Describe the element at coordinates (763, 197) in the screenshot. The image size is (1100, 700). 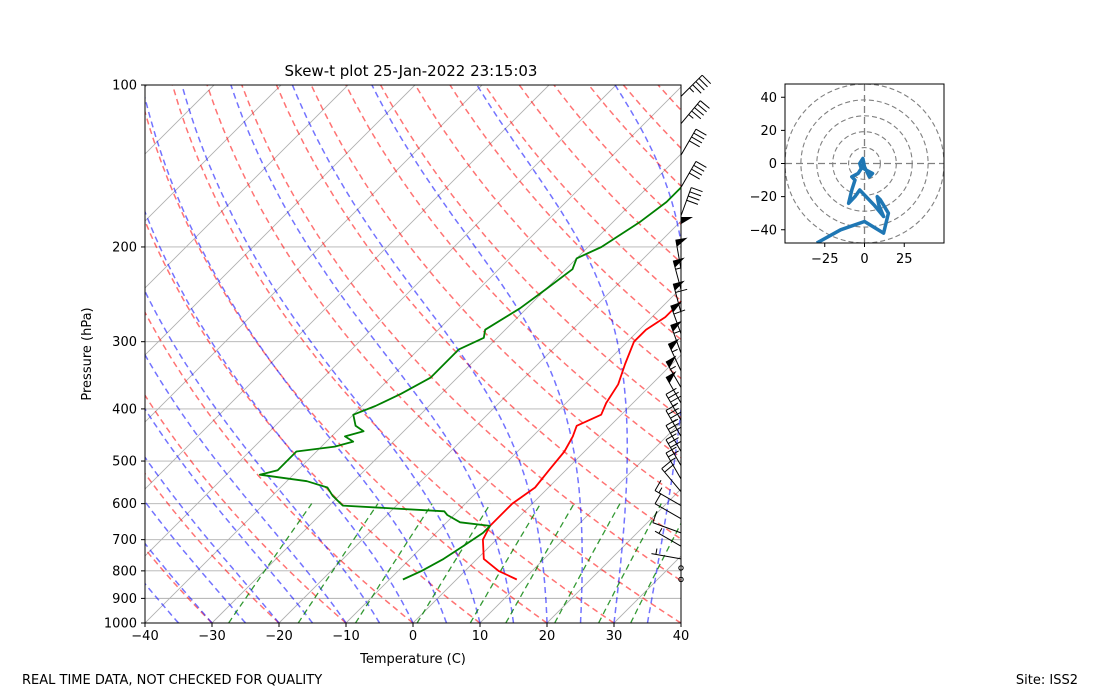
I see `hodograph-y-tick-label: −20` at that location.